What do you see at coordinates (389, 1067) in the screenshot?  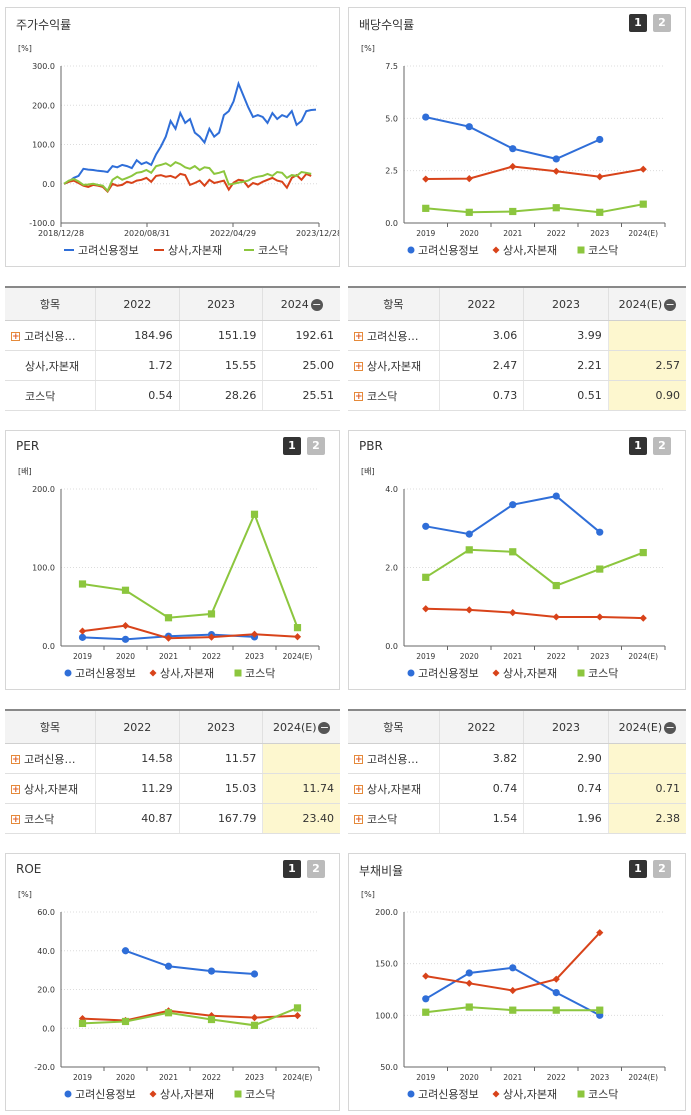 I see `y-tick-label: 50.0` at bounding box center [389, 1067].